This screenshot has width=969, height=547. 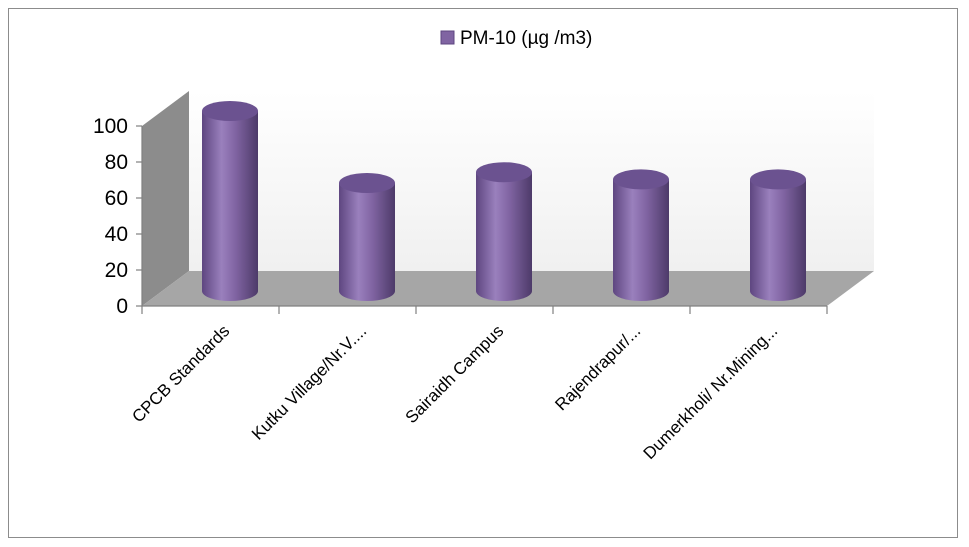 What do you see at coordinates (117, 216) in the screenshot?
I see `y-axis-ticks: 0 20 40 60 80 100` at bounding box center [117, 216].